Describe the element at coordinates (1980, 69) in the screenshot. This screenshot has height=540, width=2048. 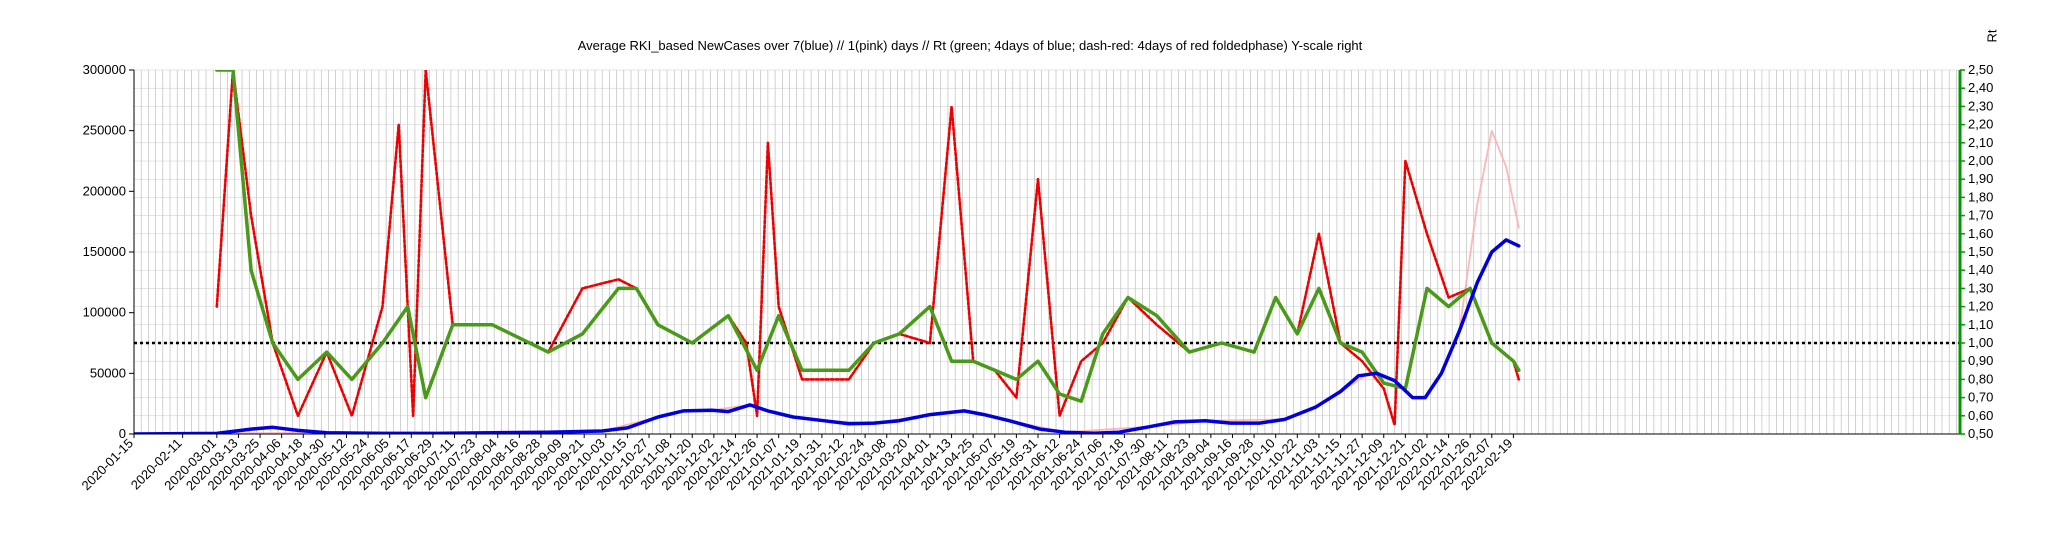
I see `y2-tick-label: 2,50` at that location.